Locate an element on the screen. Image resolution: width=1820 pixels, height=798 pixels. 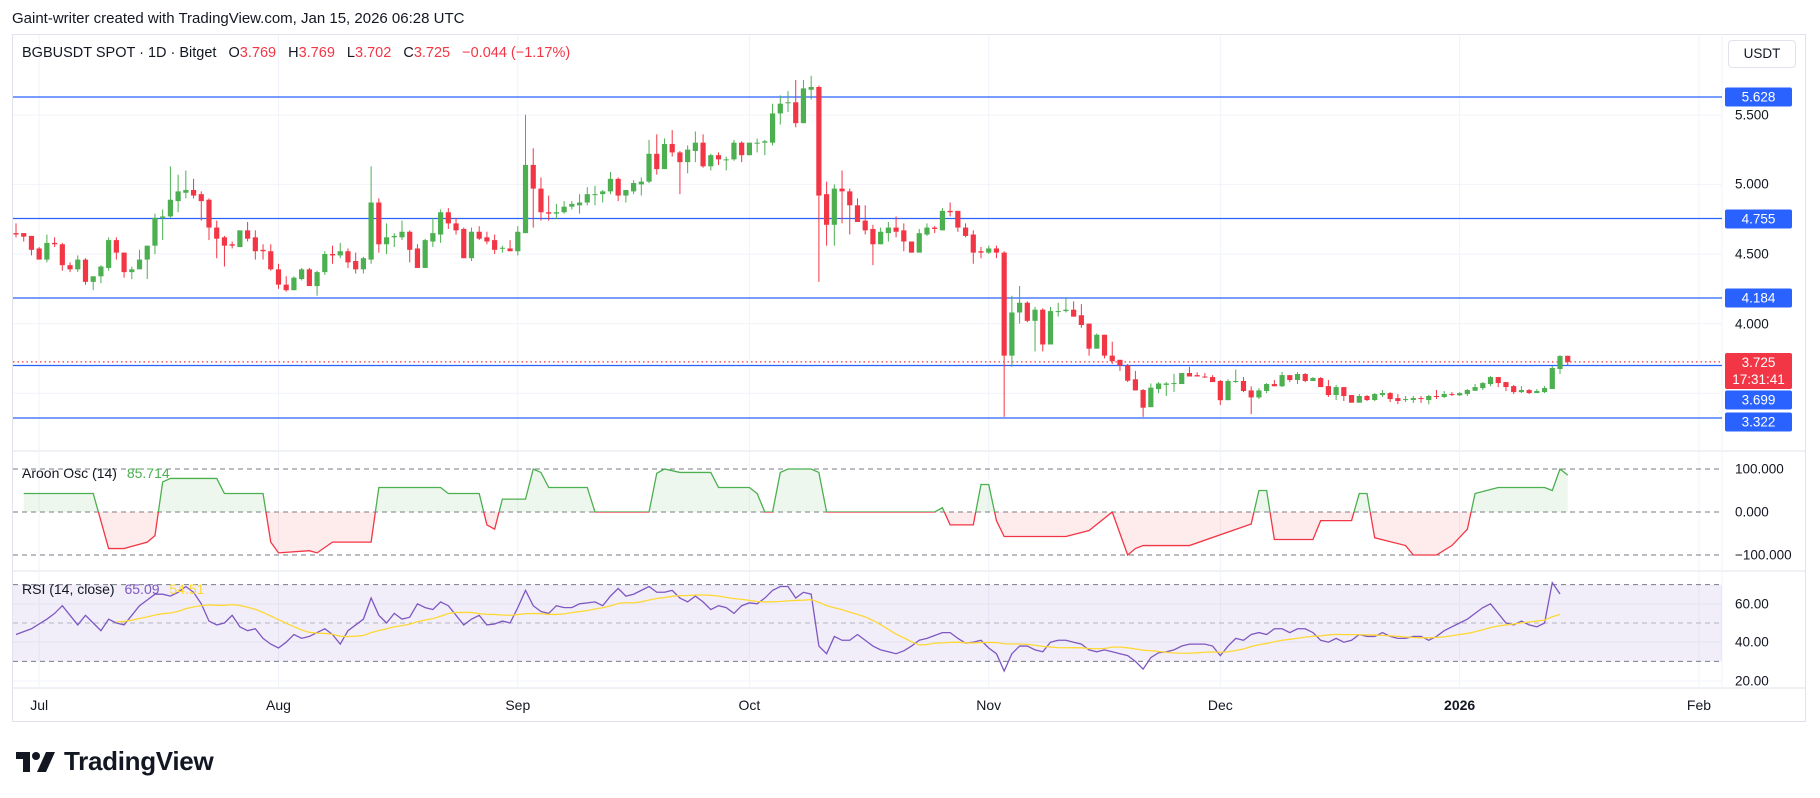
level-tag-4184: 4.184 is located at coordinates (1758, 298).